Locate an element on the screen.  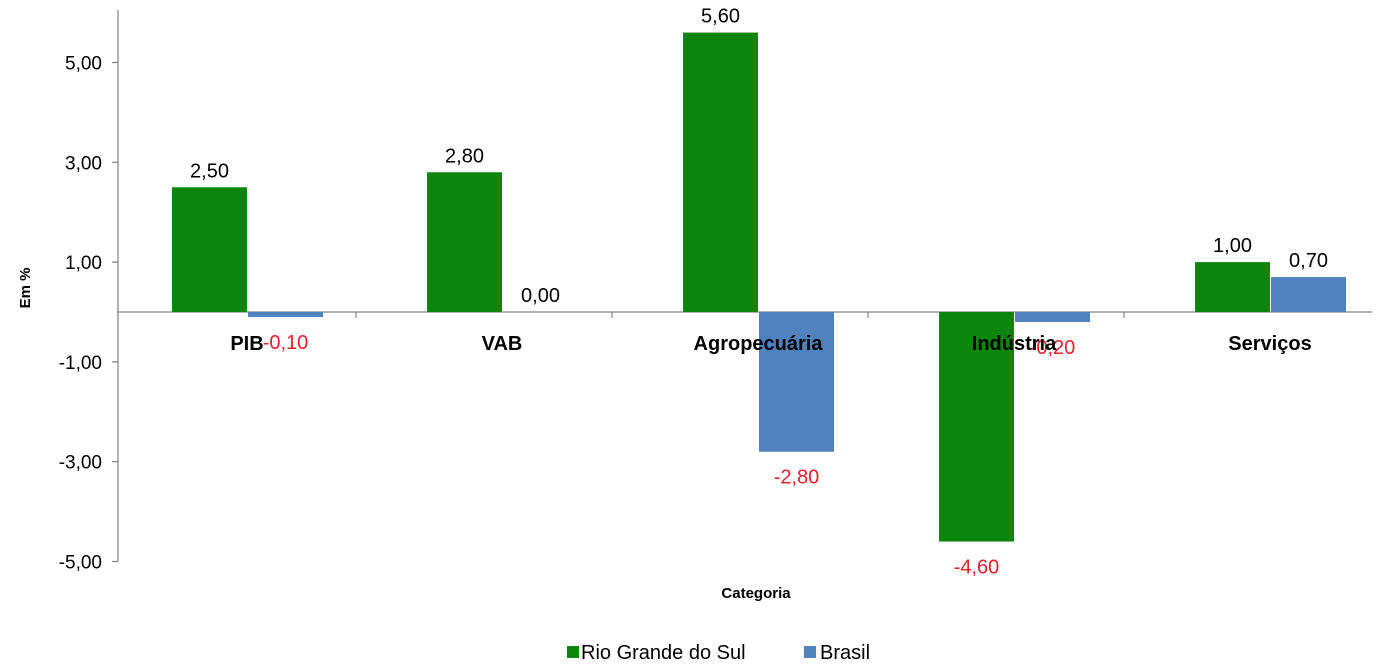
data-label: 0,70 is located at coordinates (1308, 261).